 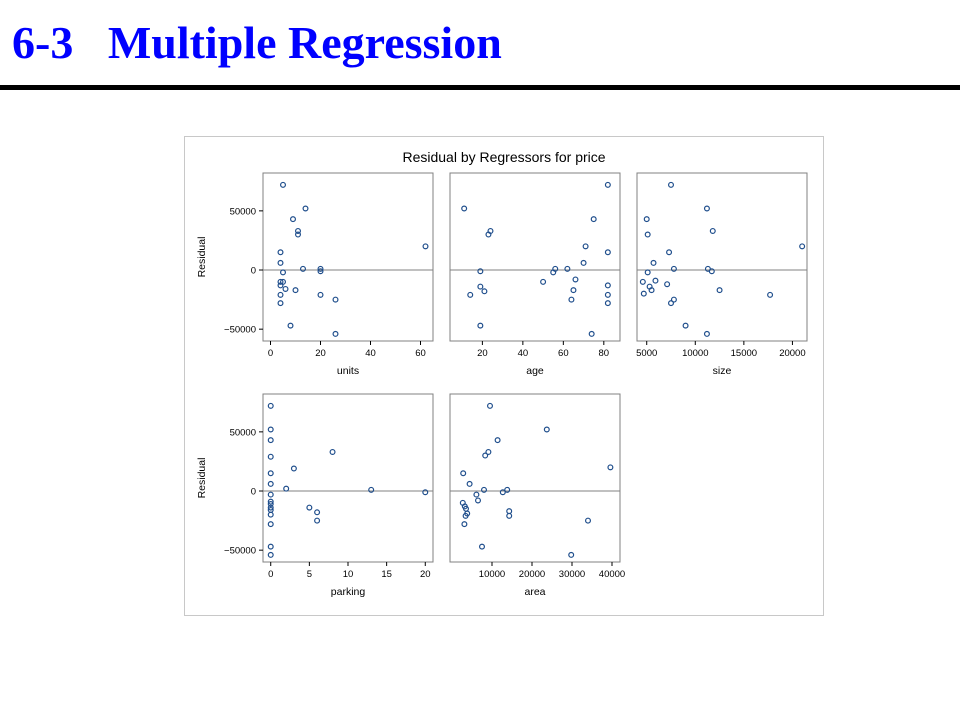 I want to click on x-tick-label: 10, so click(x=348, y=574).